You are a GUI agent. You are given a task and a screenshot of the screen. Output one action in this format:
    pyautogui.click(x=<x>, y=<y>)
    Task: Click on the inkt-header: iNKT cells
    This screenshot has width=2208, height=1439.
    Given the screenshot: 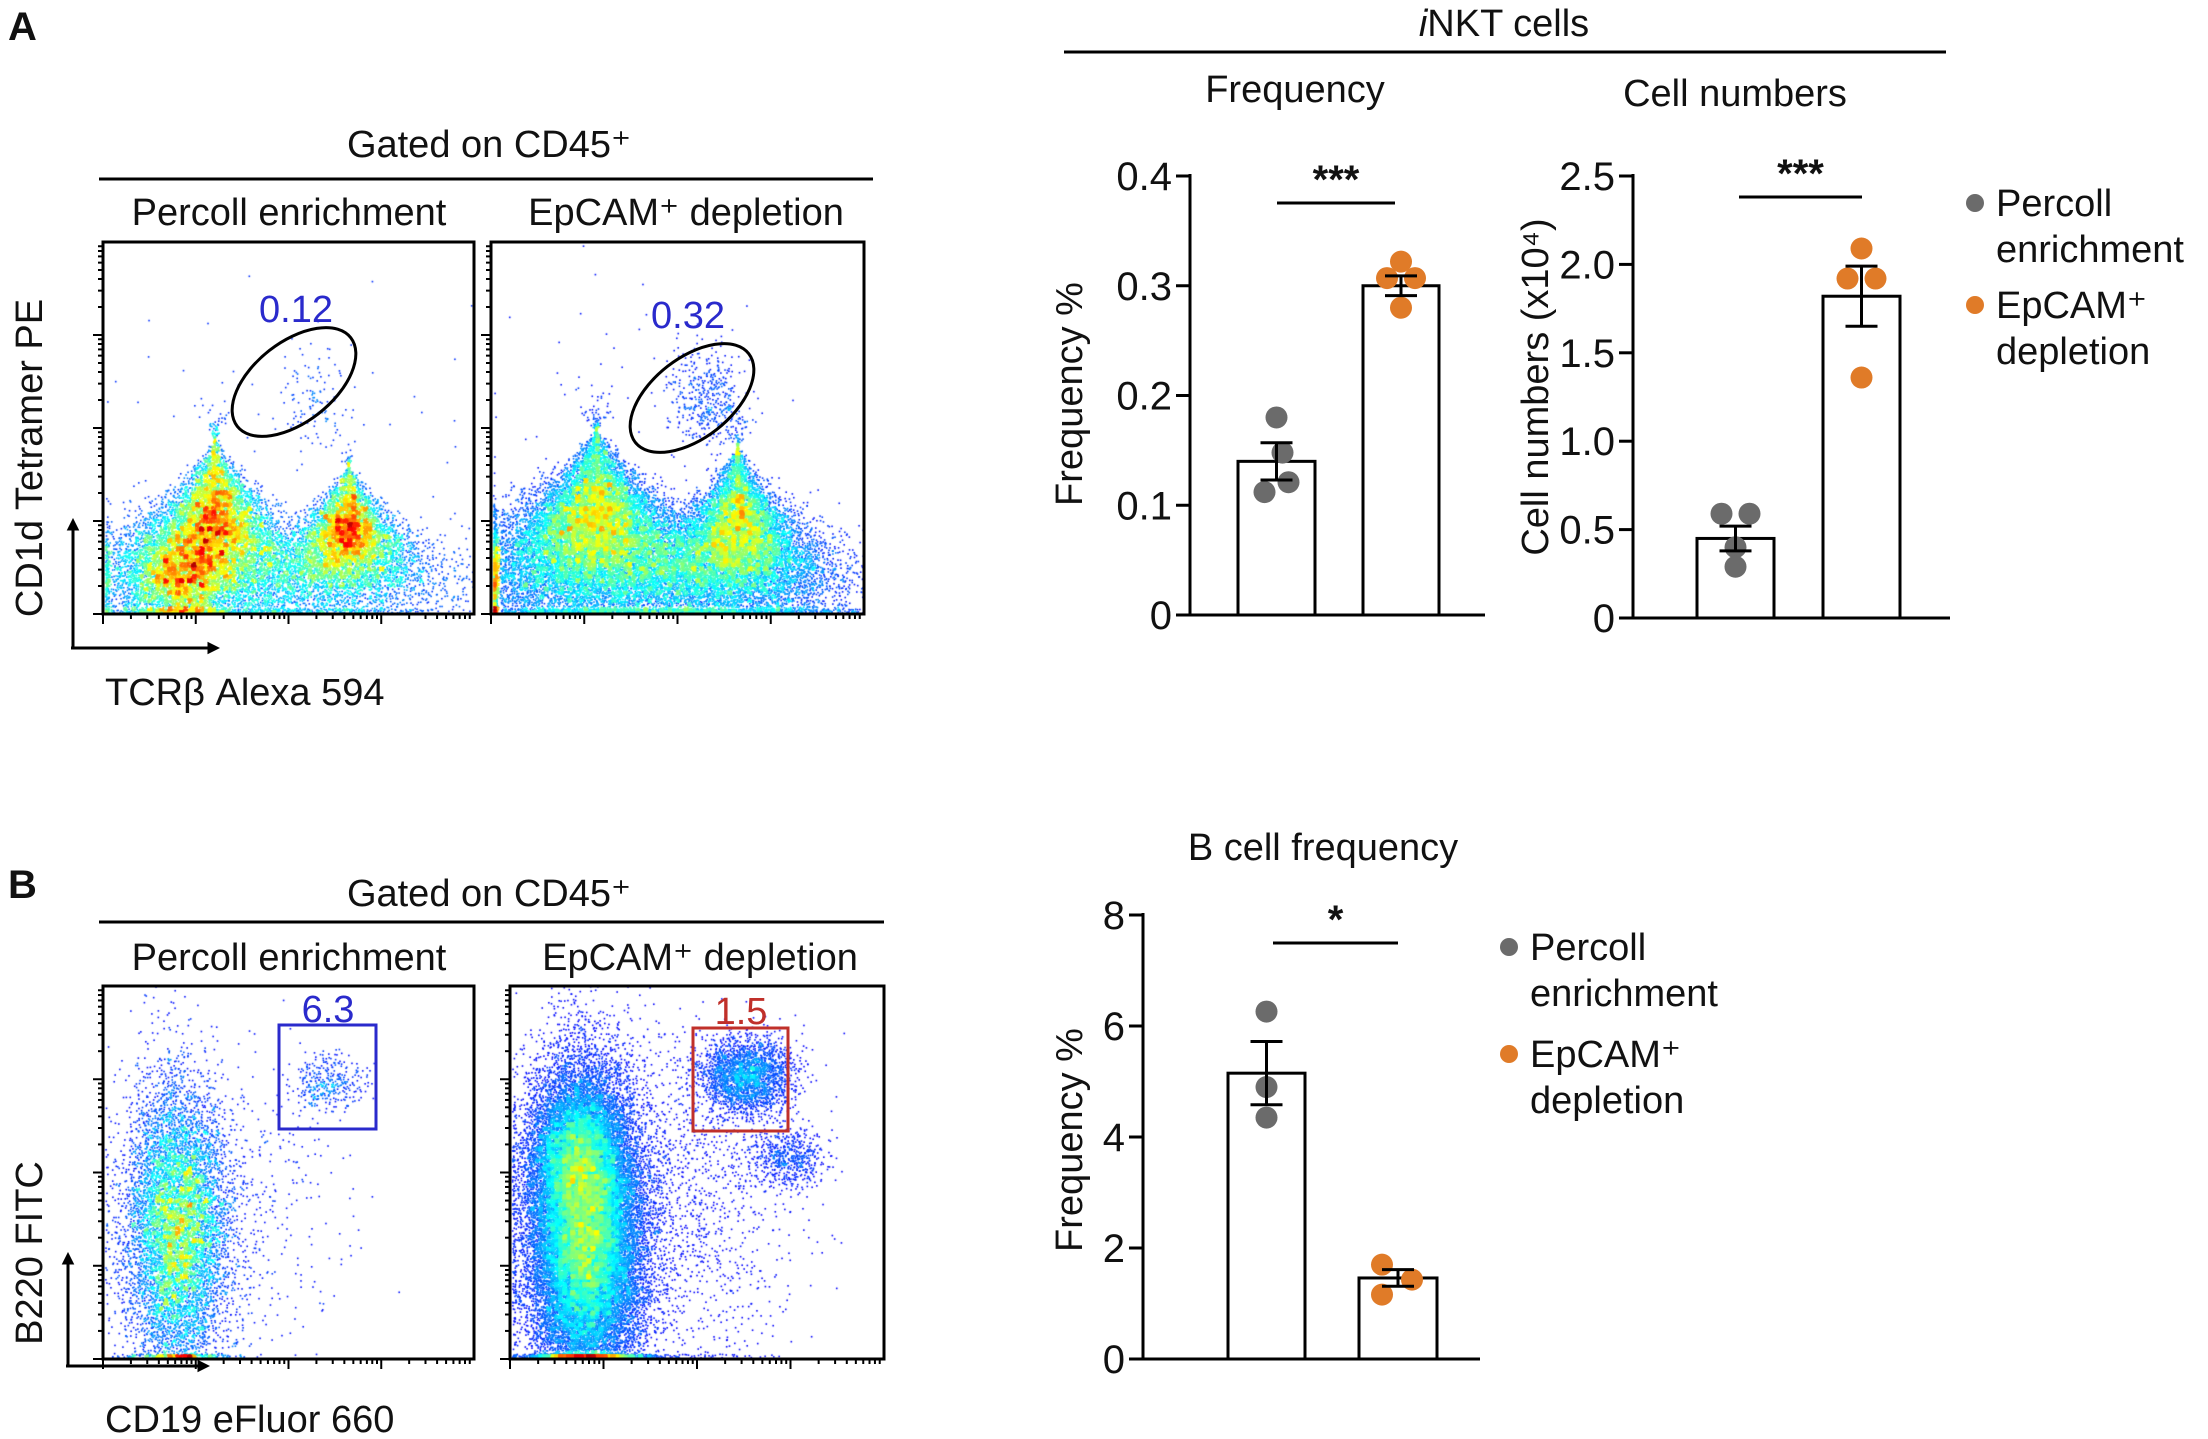 What is the action you would take?
    pyautogui.click(x=1504, y=24)
    